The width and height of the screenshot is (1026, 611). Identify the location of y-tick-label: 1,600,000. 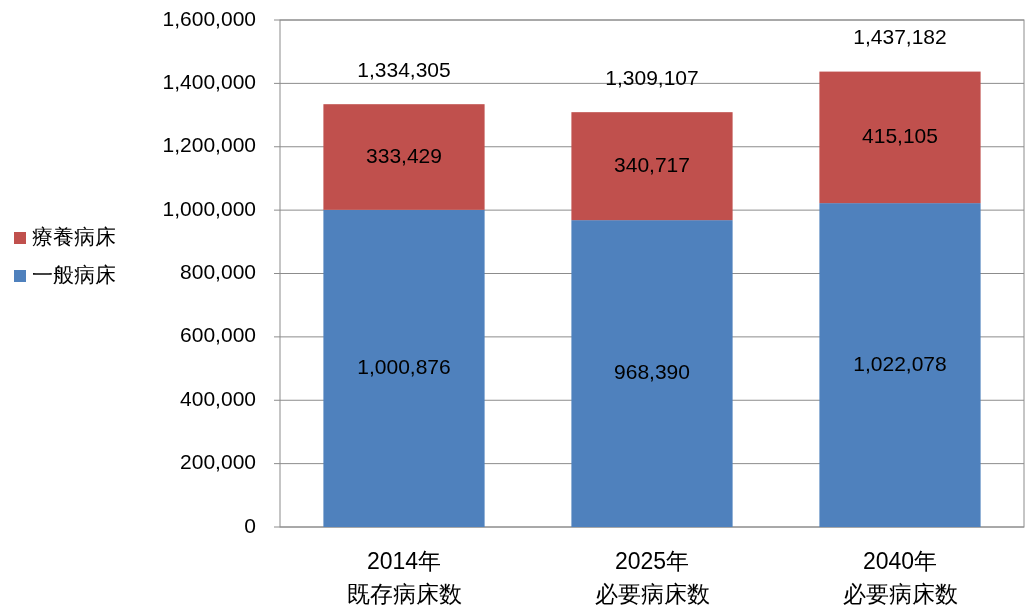
(209, 18).